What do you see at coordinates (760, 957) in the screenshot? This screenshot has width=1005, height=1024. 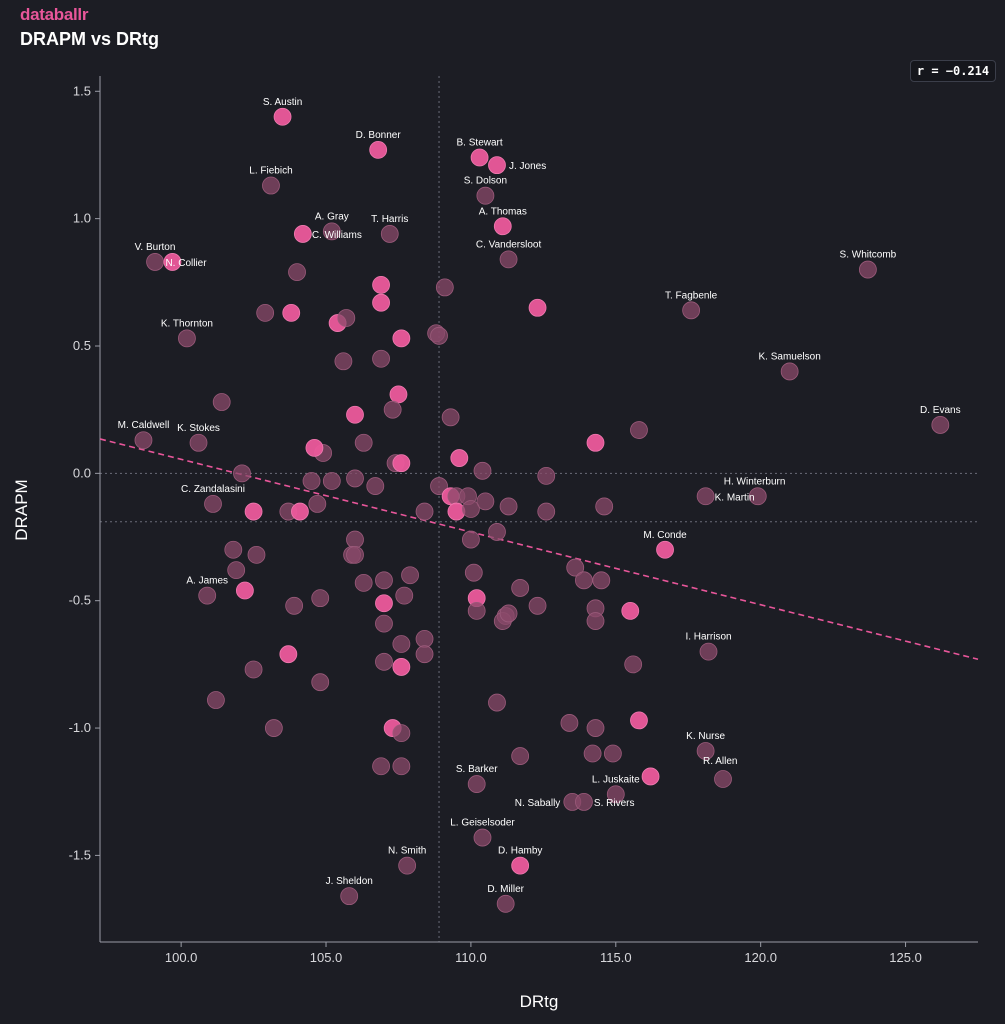 I see `x-tick-label: 120.0` at bounding box center [760, 957].